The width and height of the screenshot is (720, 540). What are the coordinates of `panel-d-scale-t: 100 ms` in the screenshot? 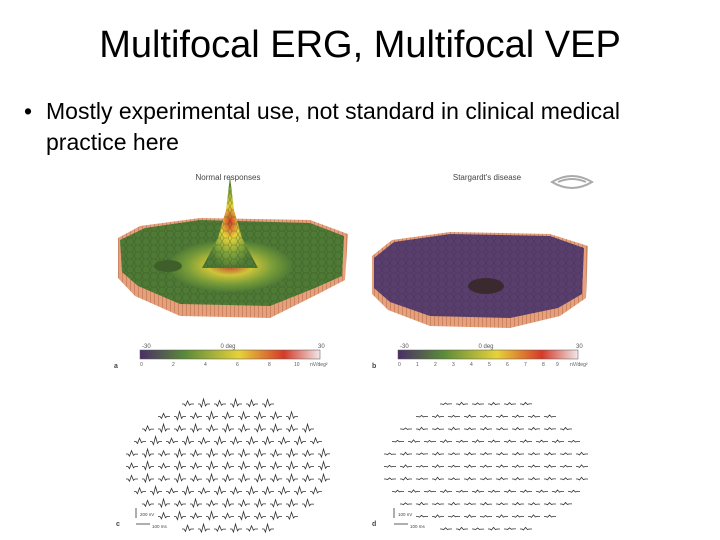 It's located at (418, 526).